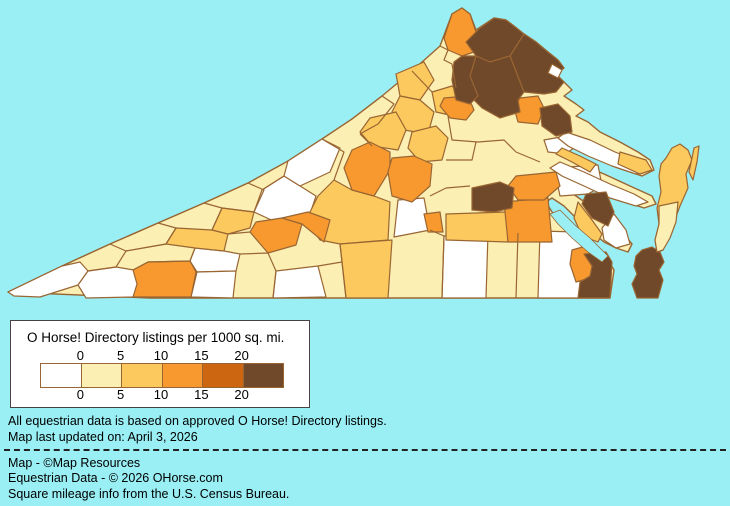 Image resolution: width=730 pixels, height=506 pixels. I want to click on county-james-city, so click(598, 209).